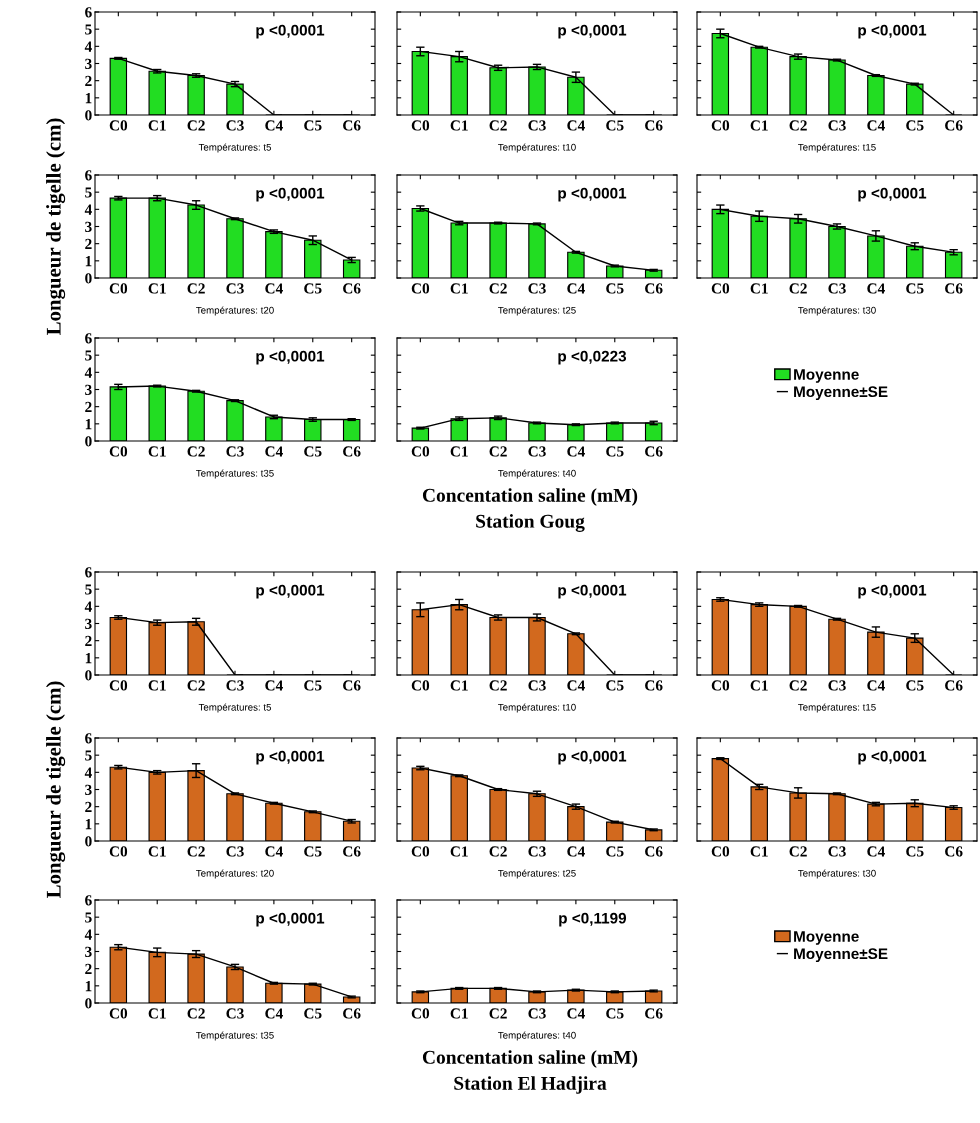 This screenshot has width=980, height=1123. What do you see at coordinates (235, 311) in the screenshot?
I see `x-axis-title: Températures: t20` at bounding box center [235, 311].